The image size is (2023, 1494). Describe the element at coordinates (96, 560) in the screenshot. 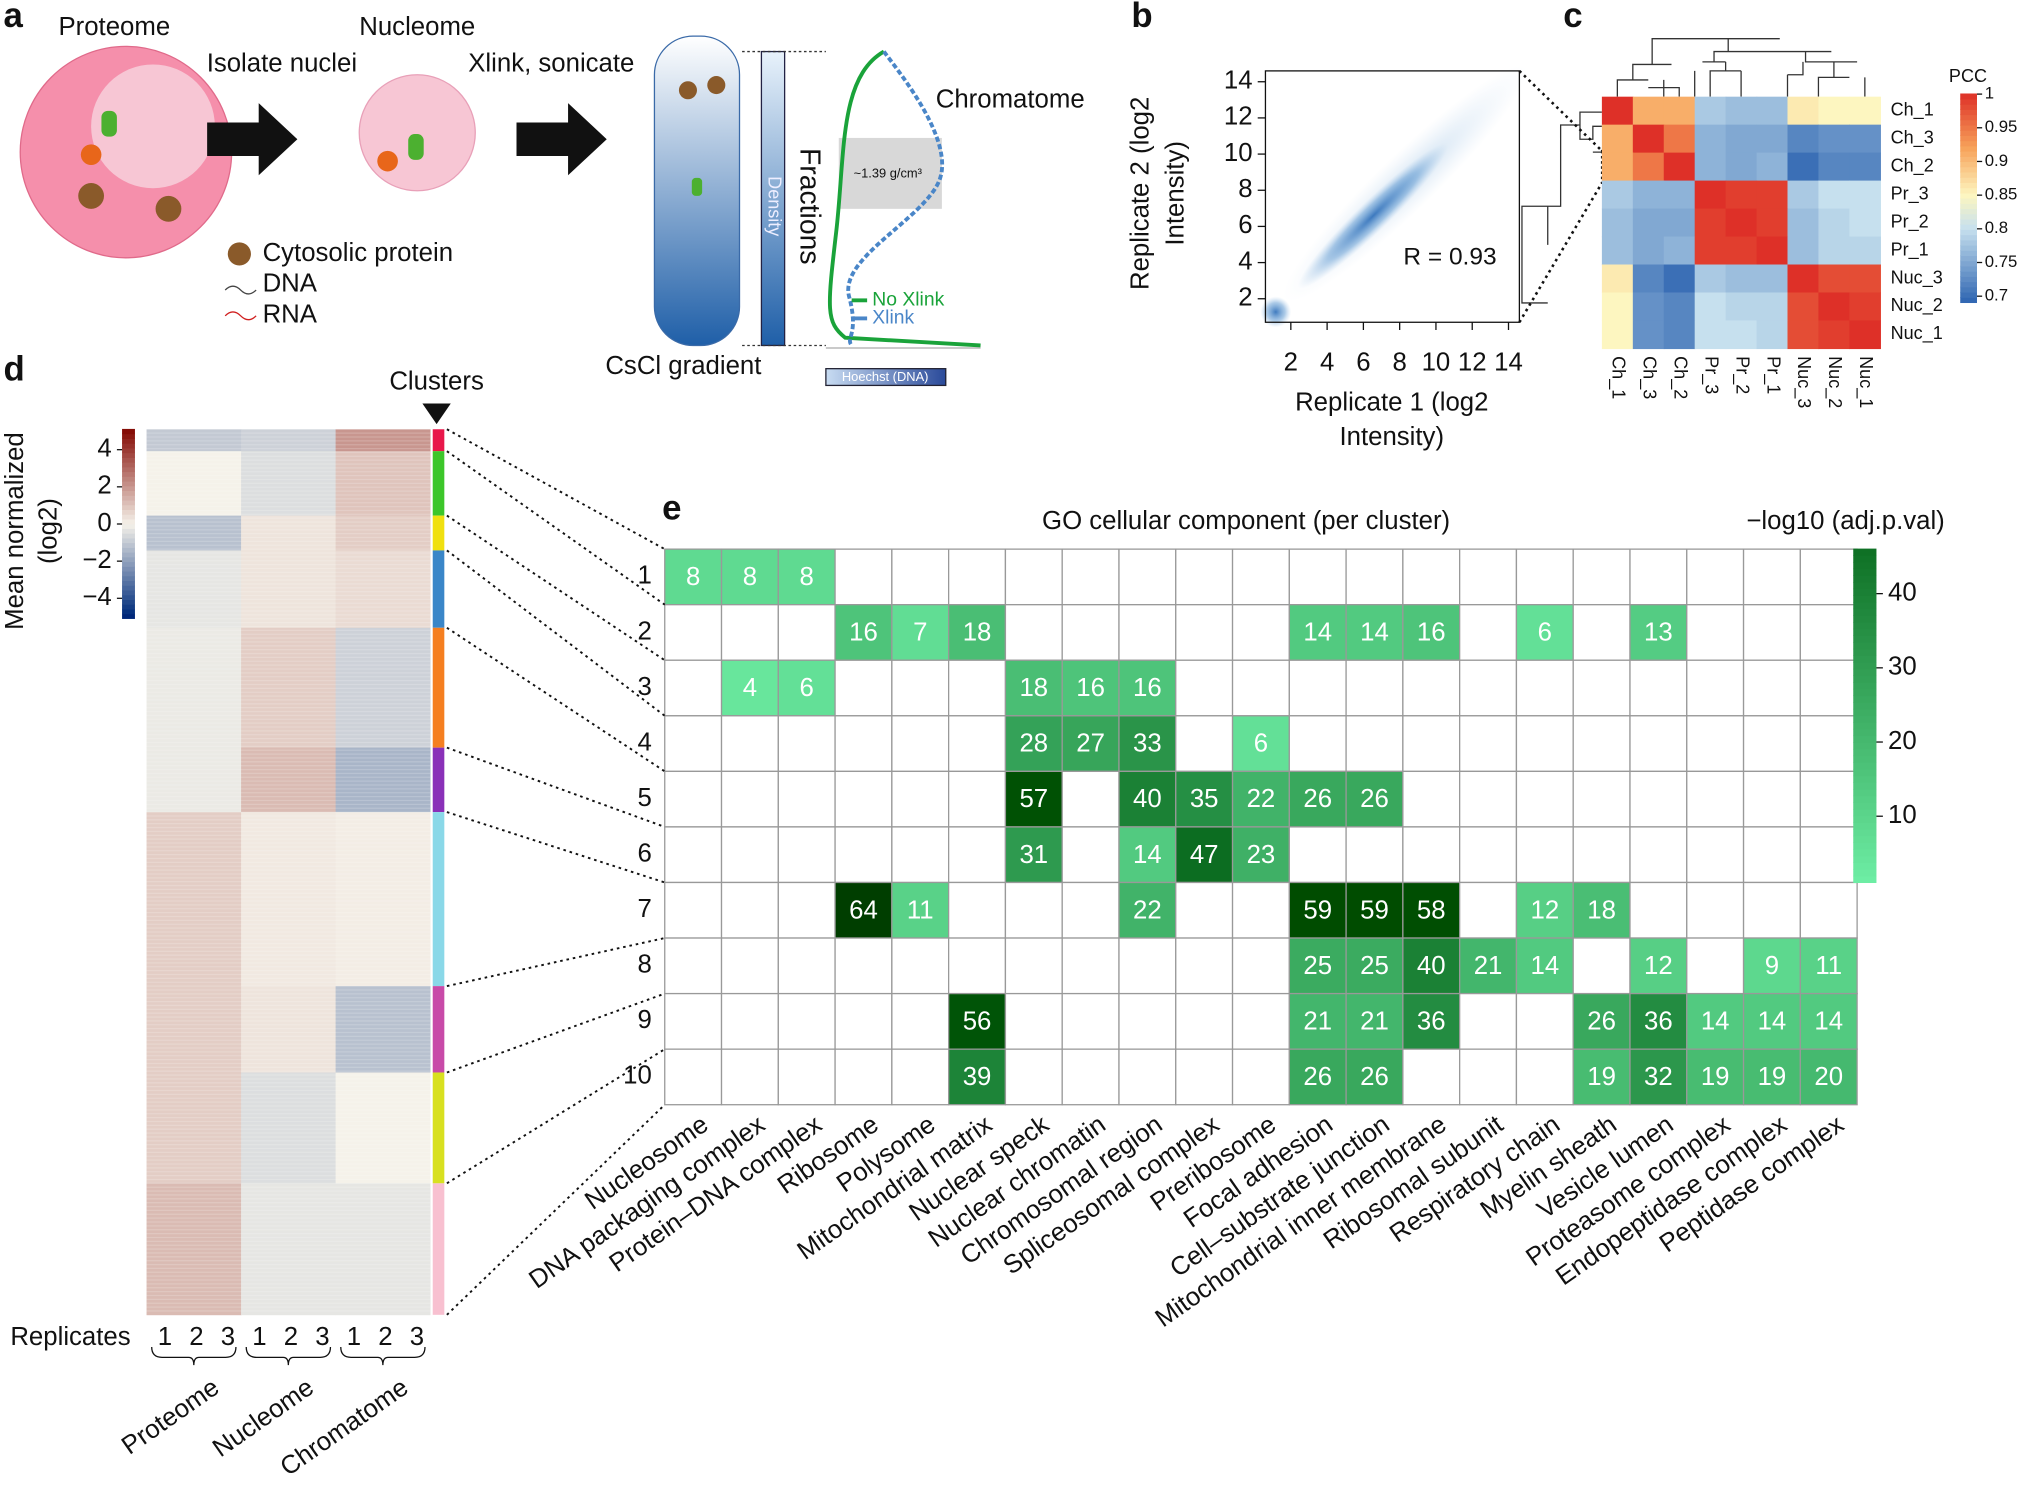

I see `colorbar-tick-label: −2` at that location.